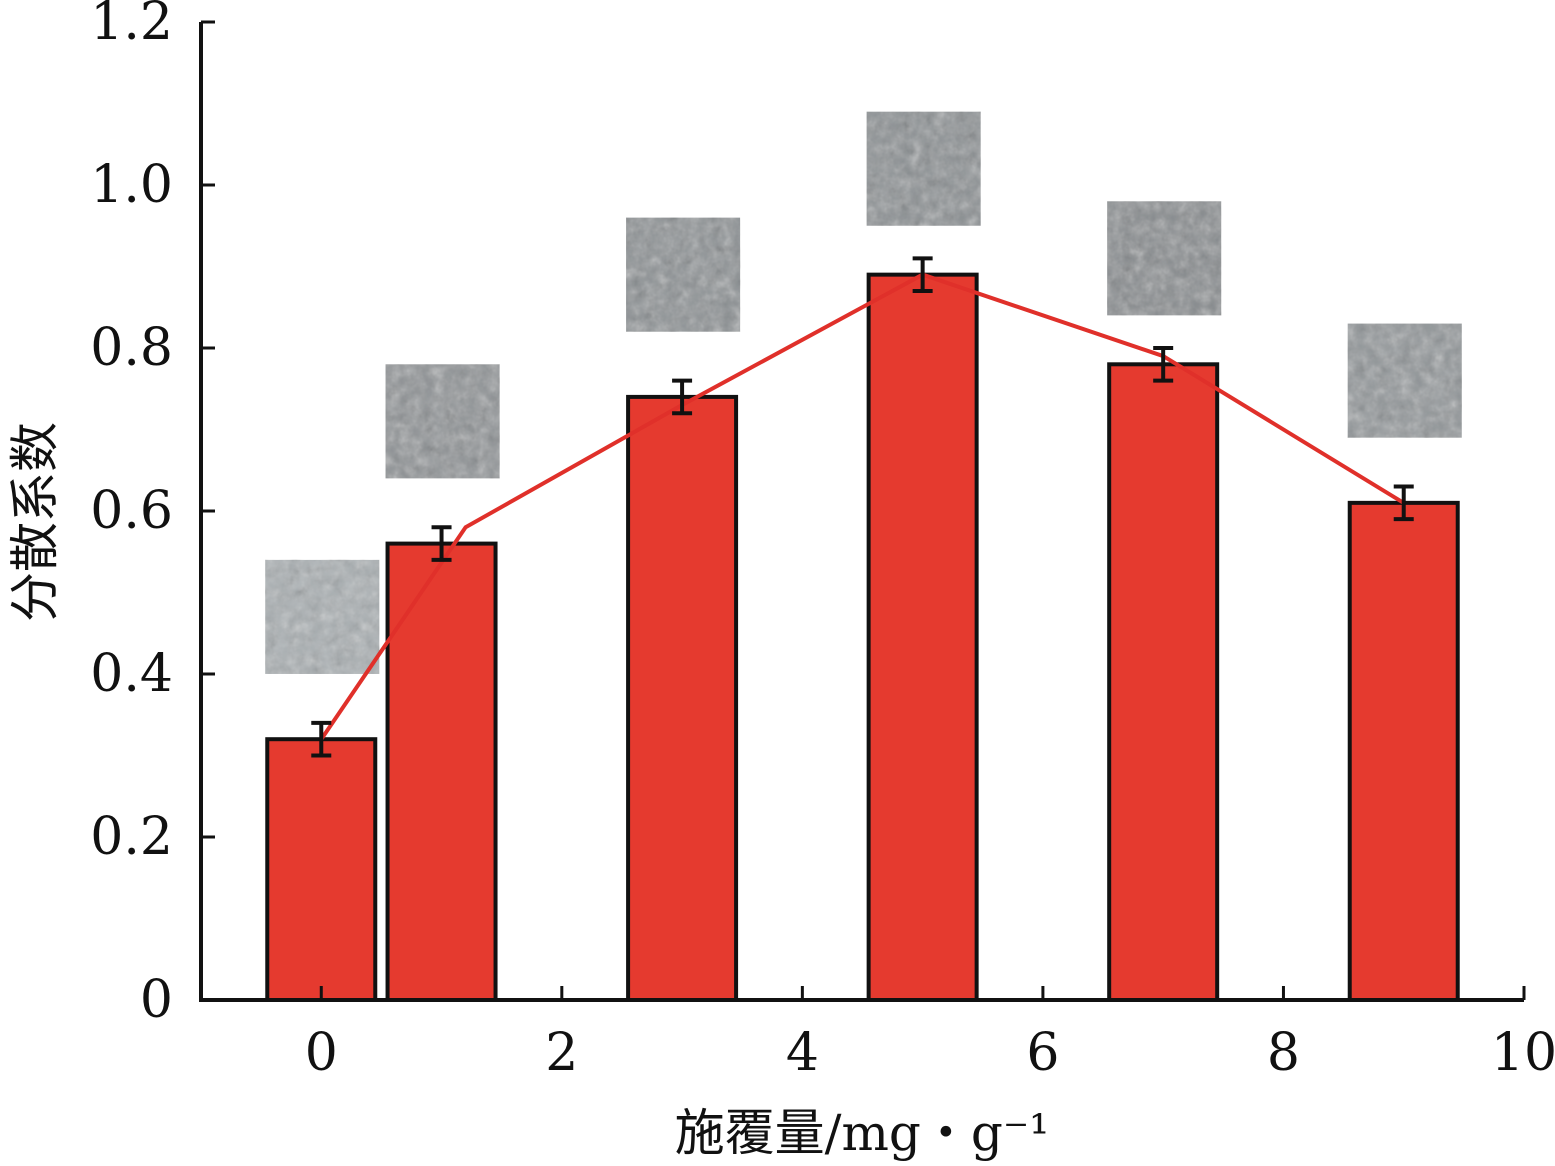  I want to click on y-tick-label: 0.8, so click(131, 348).